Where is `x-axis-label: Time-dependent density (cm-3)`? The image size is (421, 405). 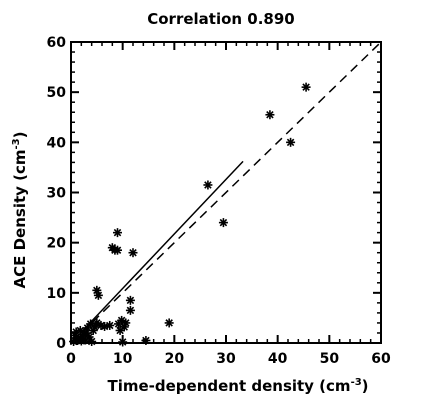 x-axis-label: Time-dependent density (cm-3) is located at coordinates (237, 386).